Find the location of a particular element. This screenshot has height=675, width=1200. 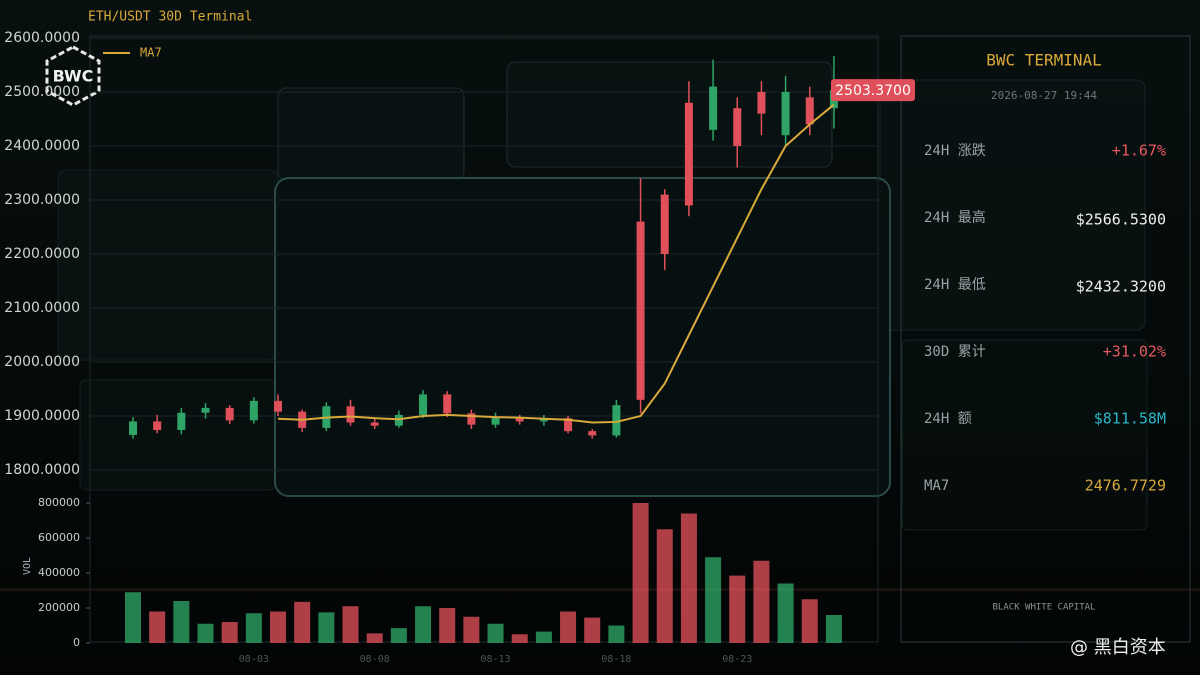

x-tick-label: 08-08 is located at coordinates (375, 659).